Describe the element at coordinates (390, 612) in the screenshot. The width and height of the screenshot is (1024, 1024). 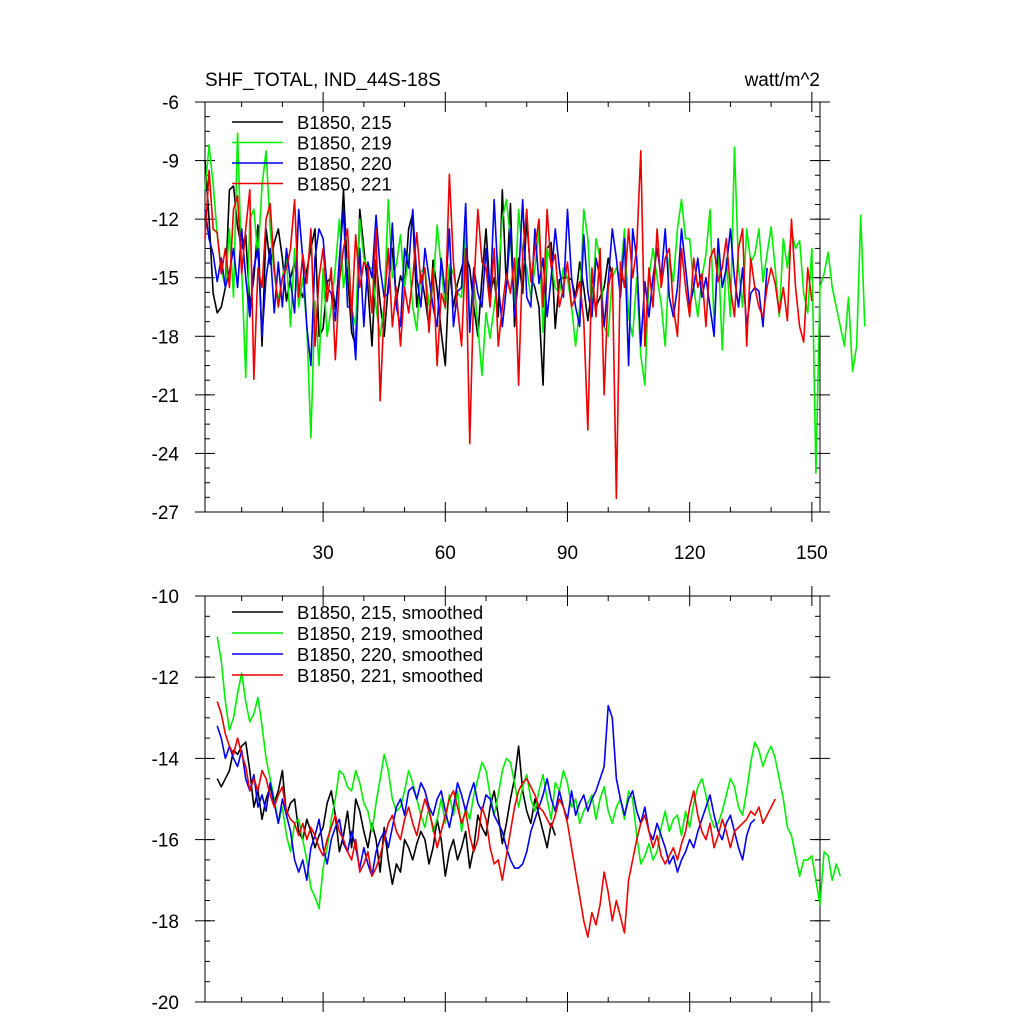
I see `legend-label: B1850, 215, smoothed` at that location.